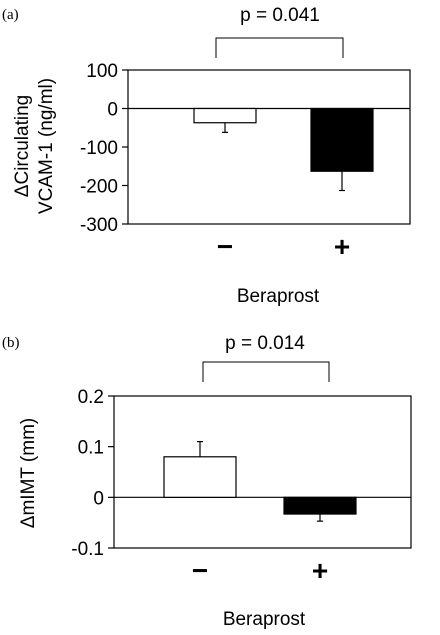 Image resolution: width=440 pixels, height=635 pixels. Describe the element at coordinates (98, 498) in the screenshot. I see `panel-b-ytick-label: 0` at that location.